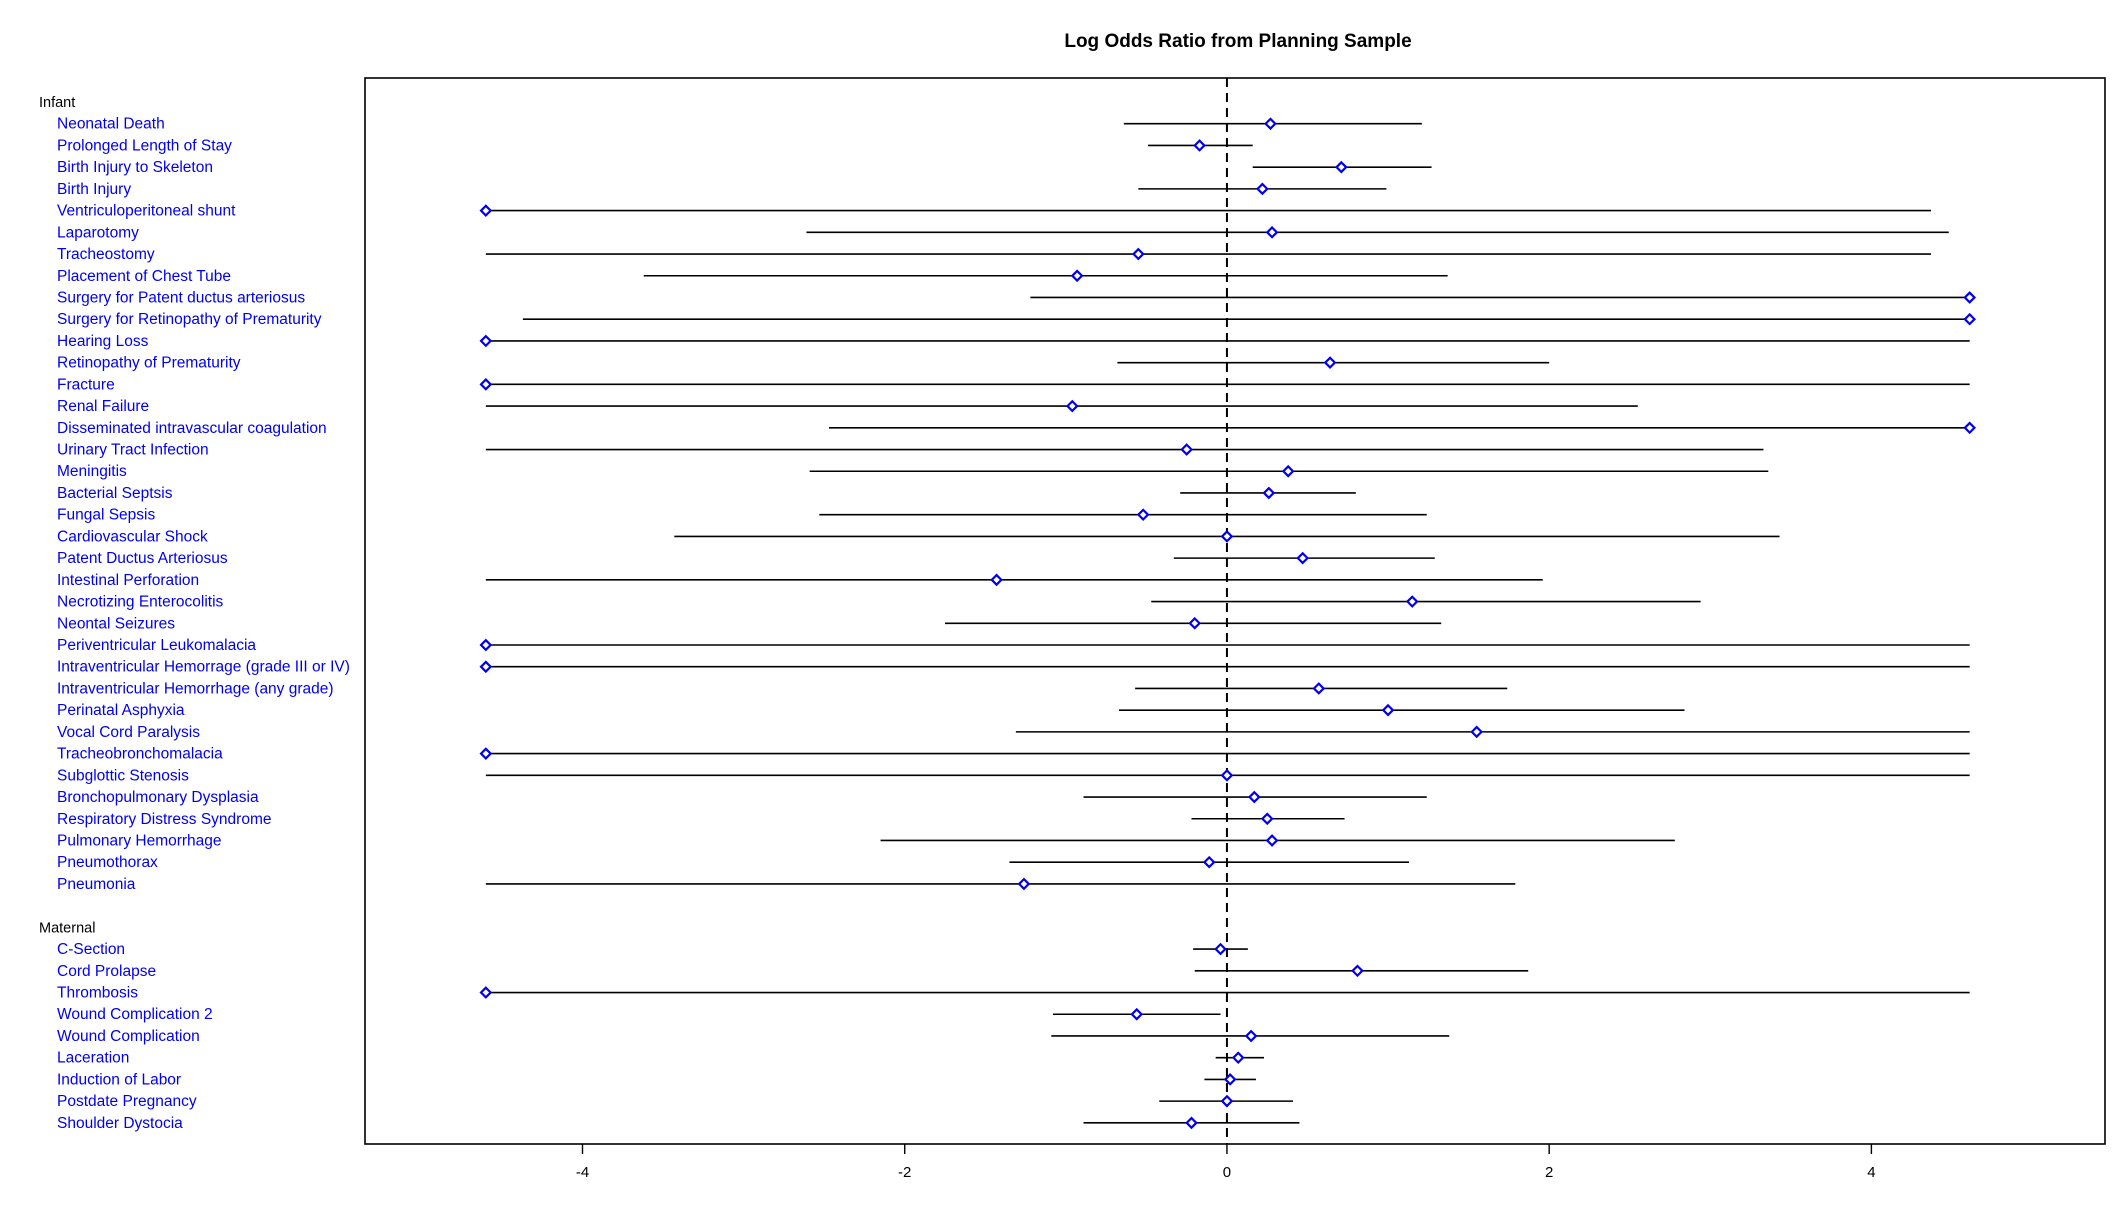 This screenshot has height=1232, width=2124. What do you see at coordinates (120, 1123) in the screenshot?
I see `row-label: Shoulder Dystocia` at bounding box center [120, 1123].